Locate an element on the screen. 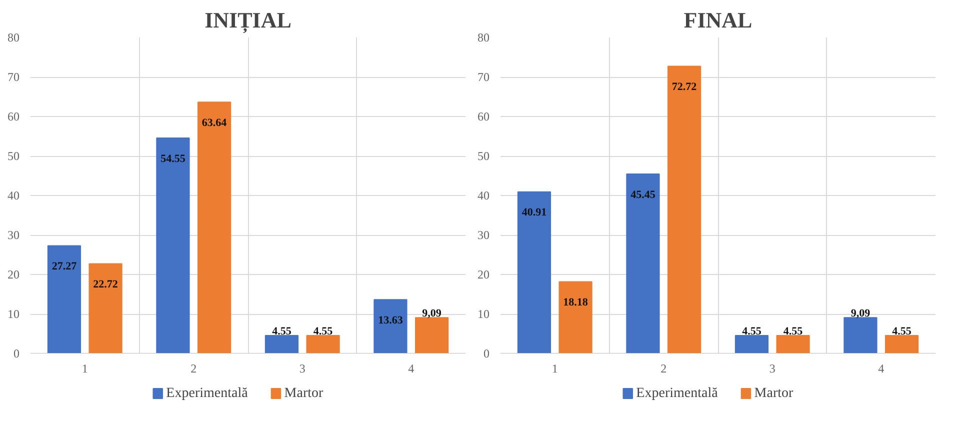  data-label: 18.18 is located at coordinates (575, 302).